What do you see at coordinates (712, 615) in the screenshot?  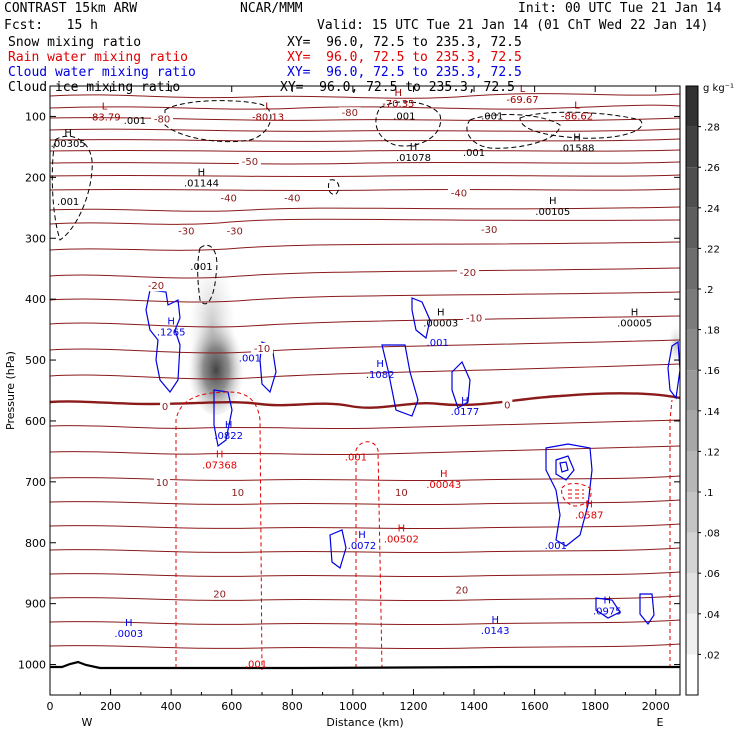 I see `colorbar-tick-label: .04` at bounding box center [712, 615].